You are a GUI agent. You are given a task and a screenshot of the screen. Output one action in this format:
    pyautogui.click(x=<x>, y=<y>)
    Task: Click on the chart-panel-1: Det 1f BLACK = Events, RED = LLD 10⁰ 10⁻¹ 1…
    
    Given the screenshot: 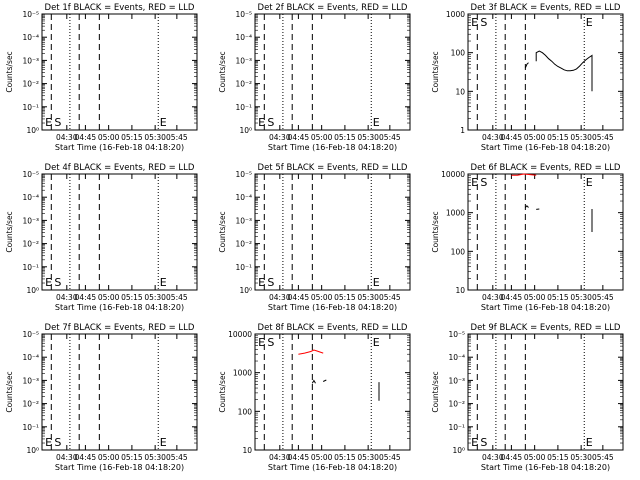 What is the action you would take?
    pyautogui.click(x=101, y=77)
    